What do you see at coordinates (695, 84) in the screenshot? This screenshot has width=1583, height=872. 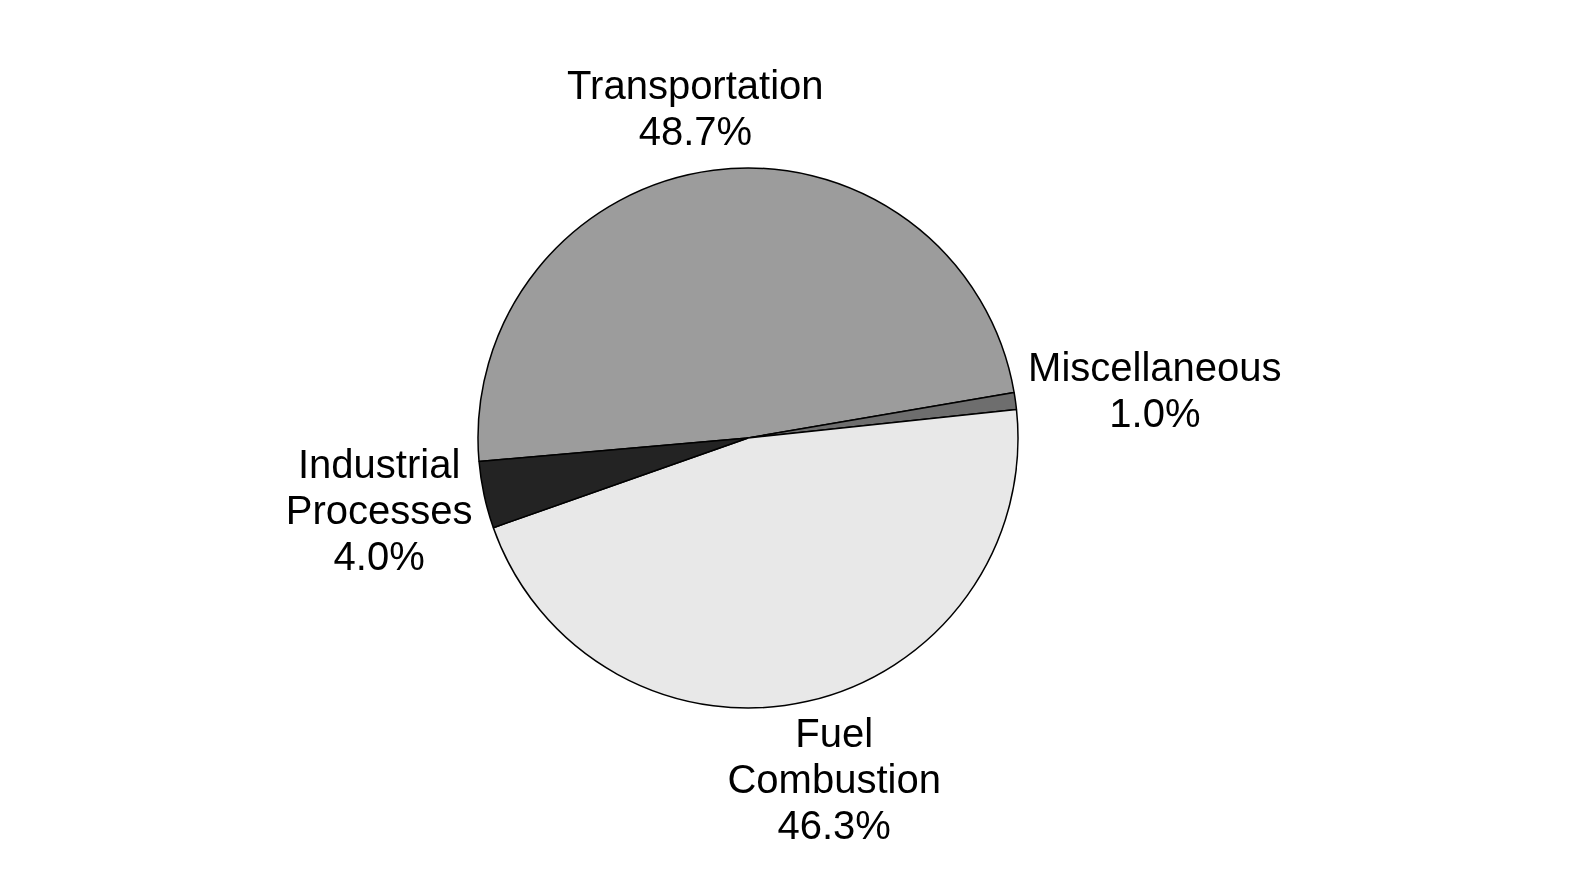 I see `slice-label: Transportation` at bounding box center [695, 84].